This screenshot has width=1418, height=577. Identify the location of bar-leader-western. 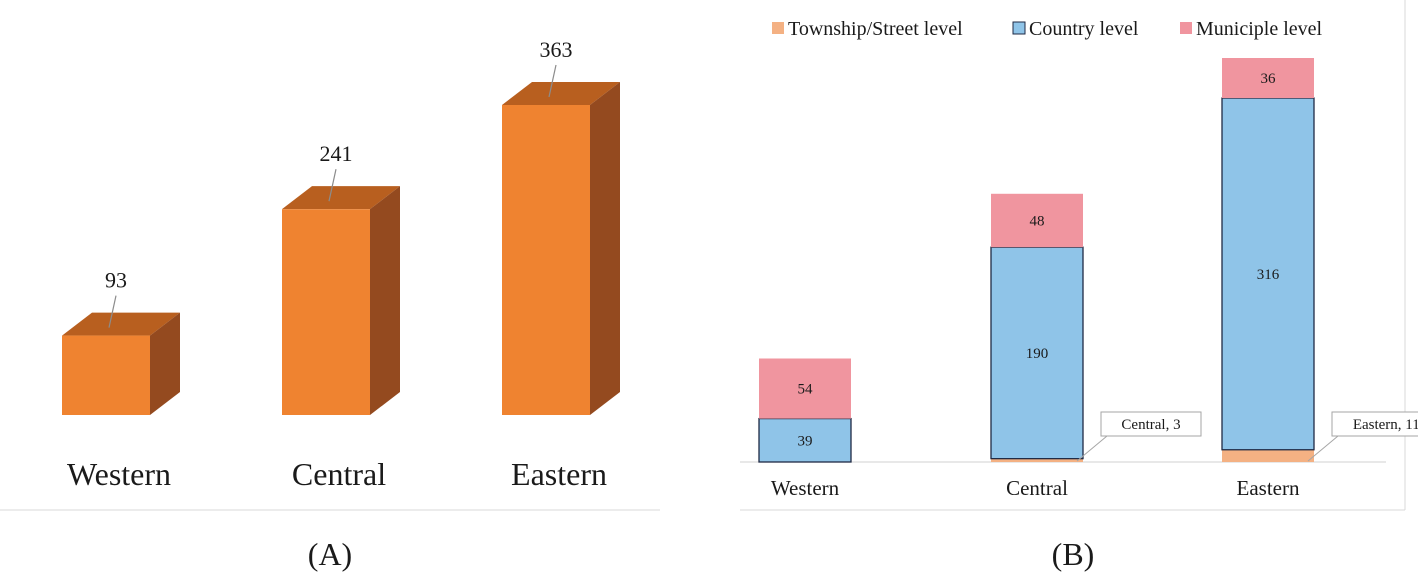
(112, 311).